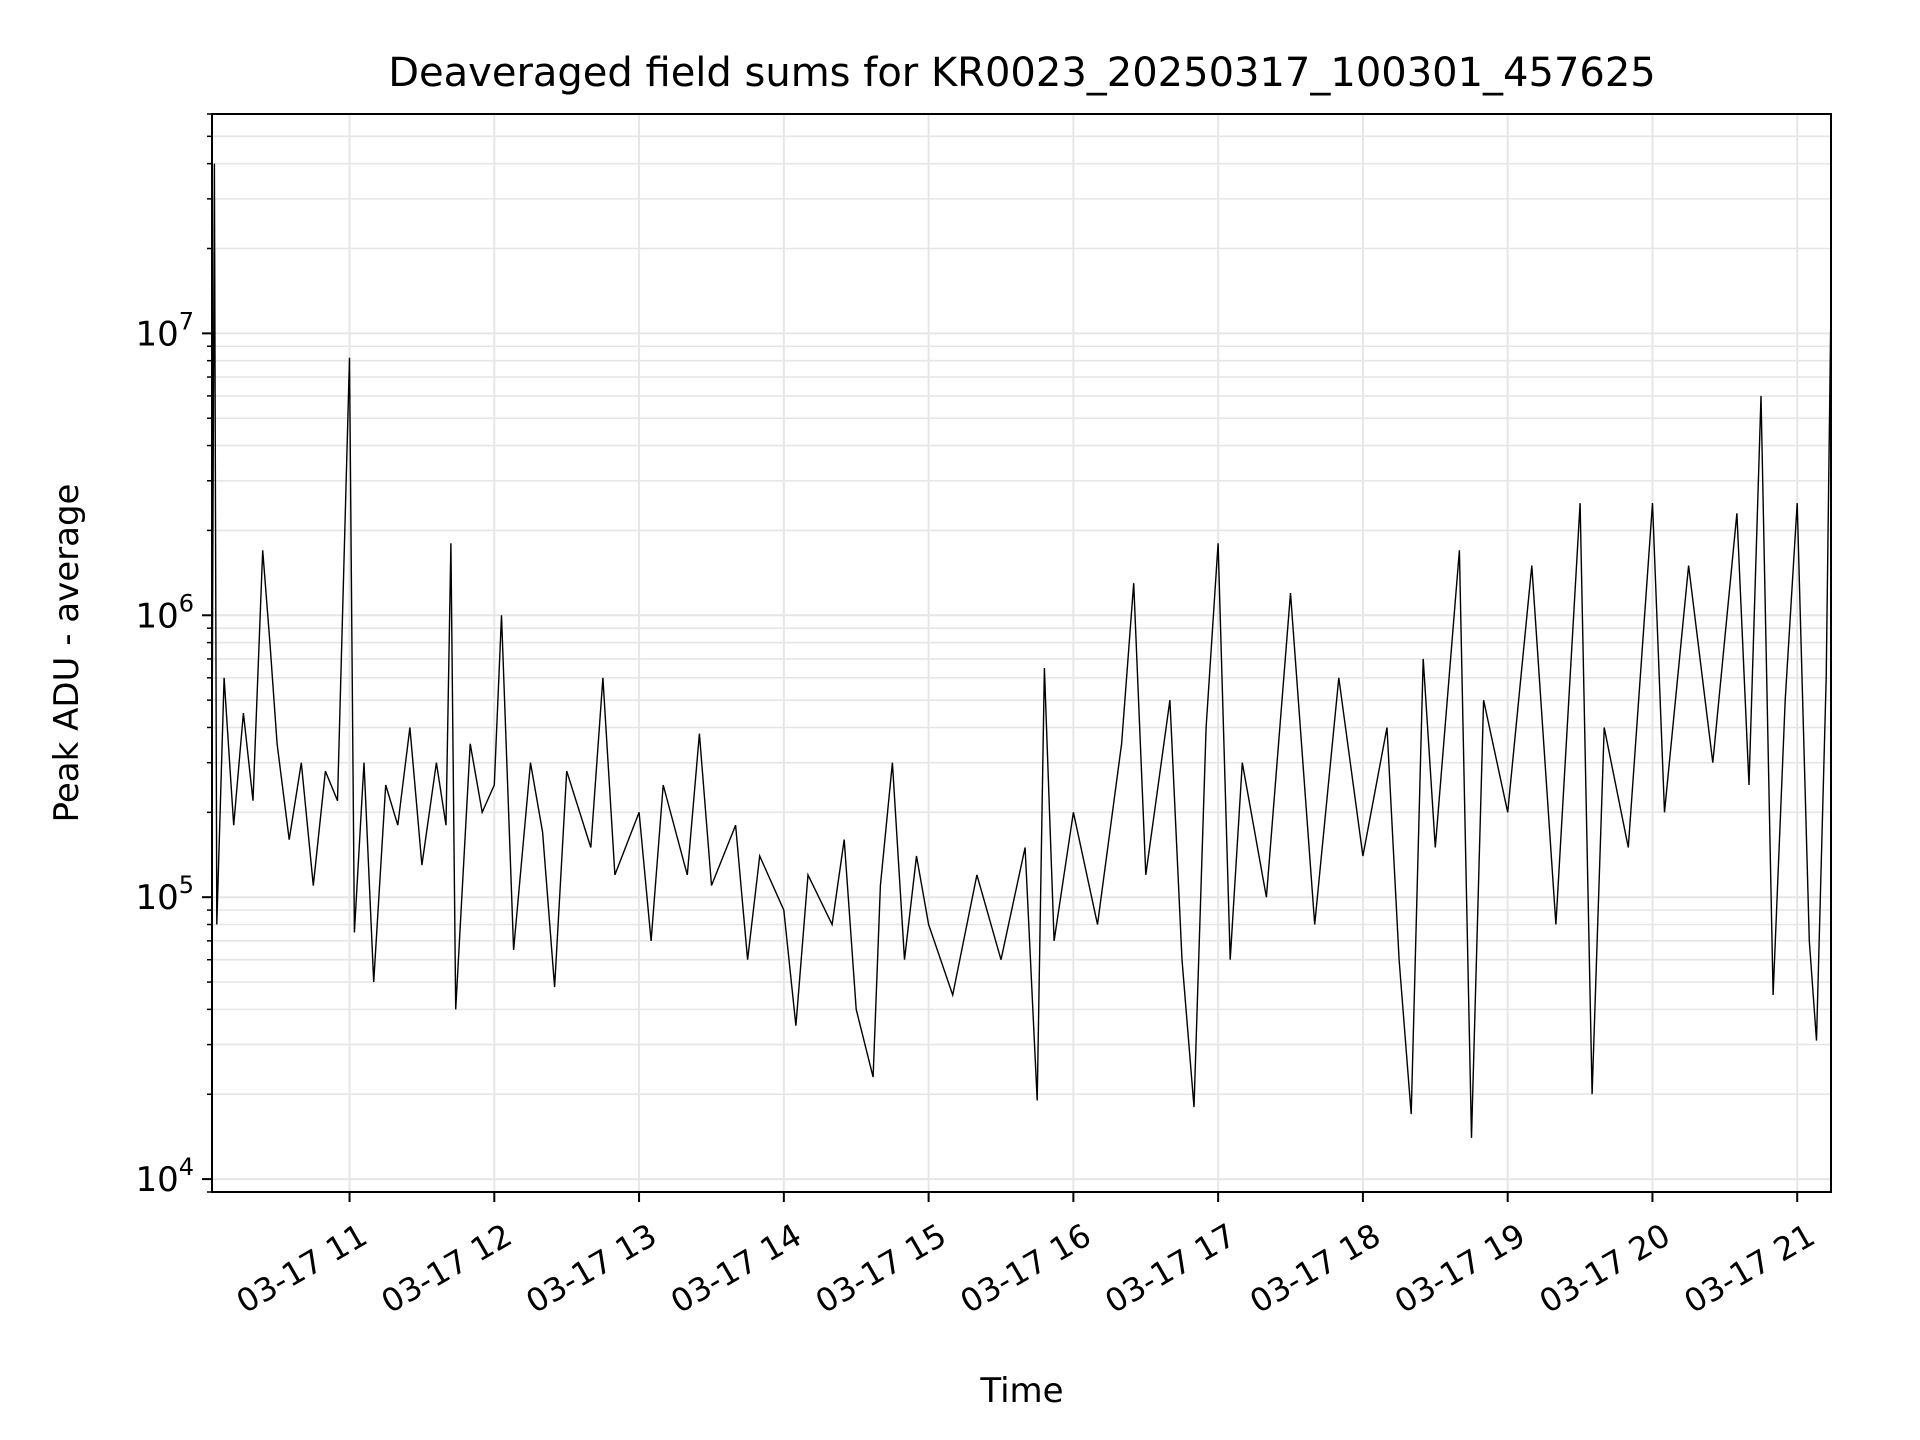 Image resolution: width=1920 pixels, height=1440 pixels. Describe the element at coordinates (164, 1176) in the screenshot. I see `y-tick-label: 10⁴` at that location.